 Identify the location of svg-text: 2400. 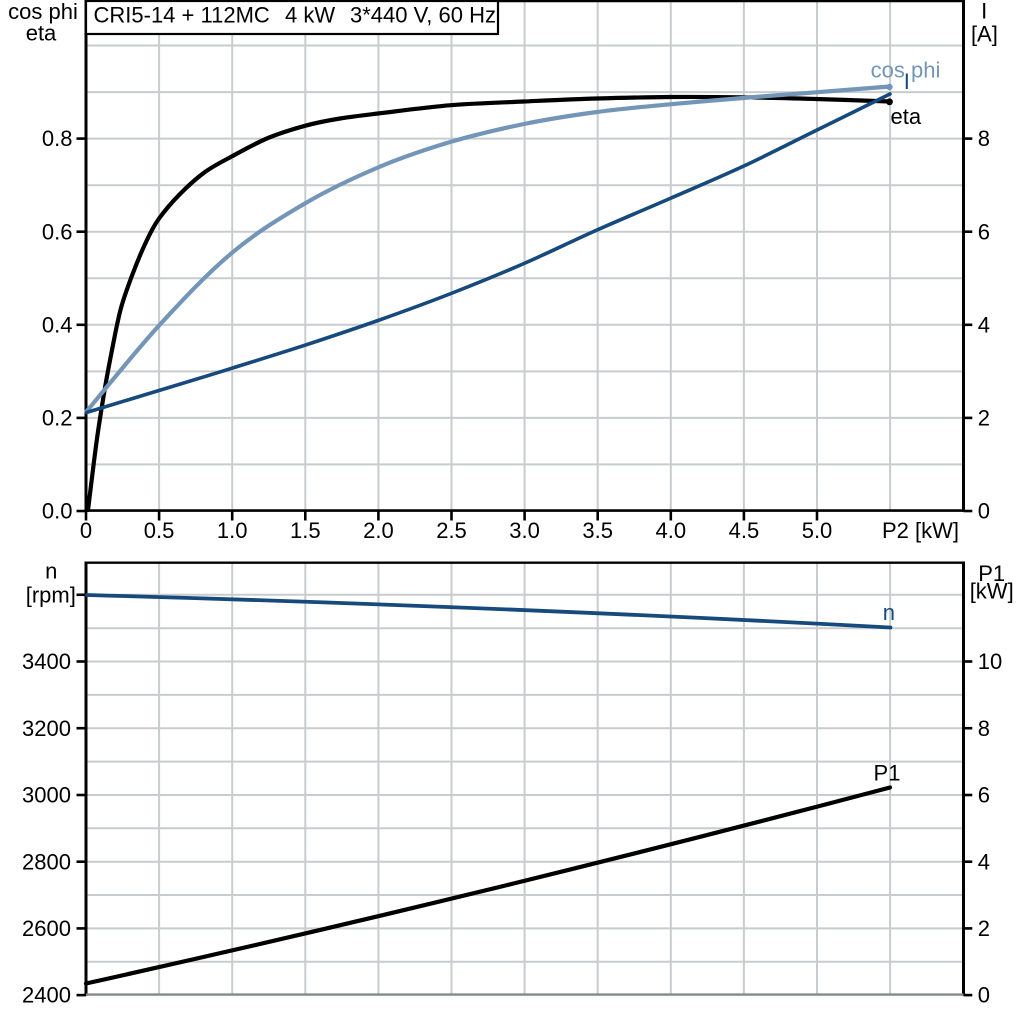
(46, 995).